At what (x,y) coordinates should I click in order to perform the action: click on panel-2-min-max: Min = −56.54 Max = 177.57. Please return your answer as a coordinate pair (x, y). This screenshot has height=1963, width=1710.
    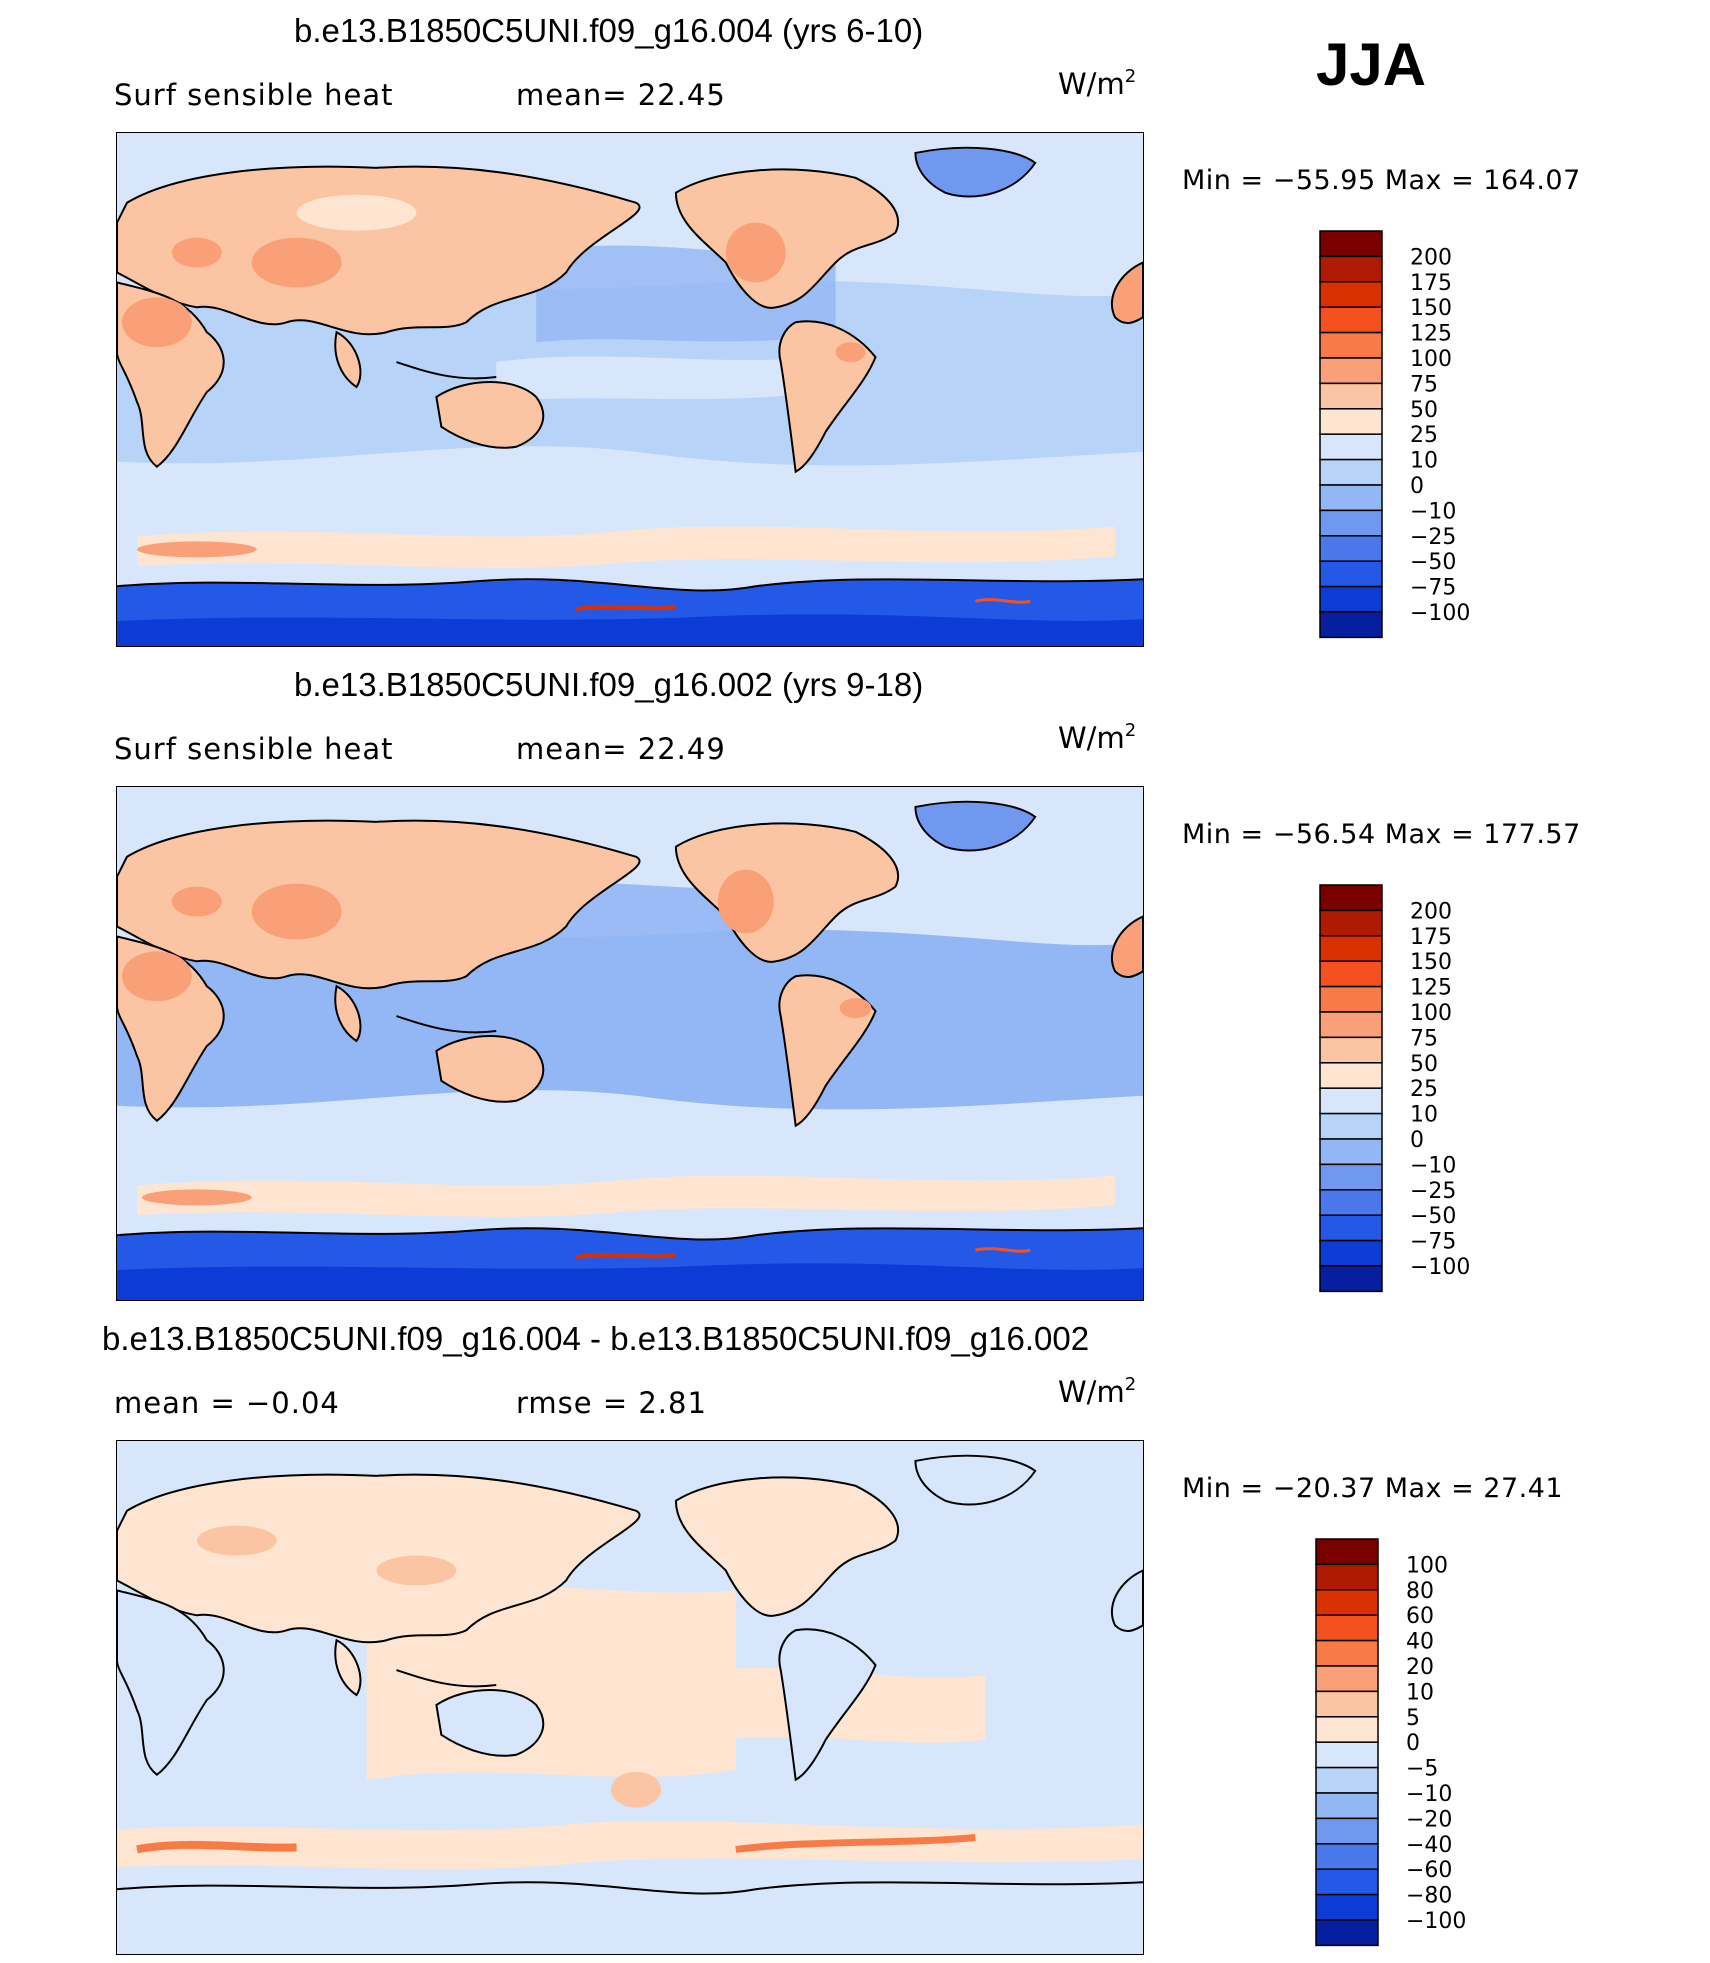
    Looking at the image, I should click on (1381, 834).